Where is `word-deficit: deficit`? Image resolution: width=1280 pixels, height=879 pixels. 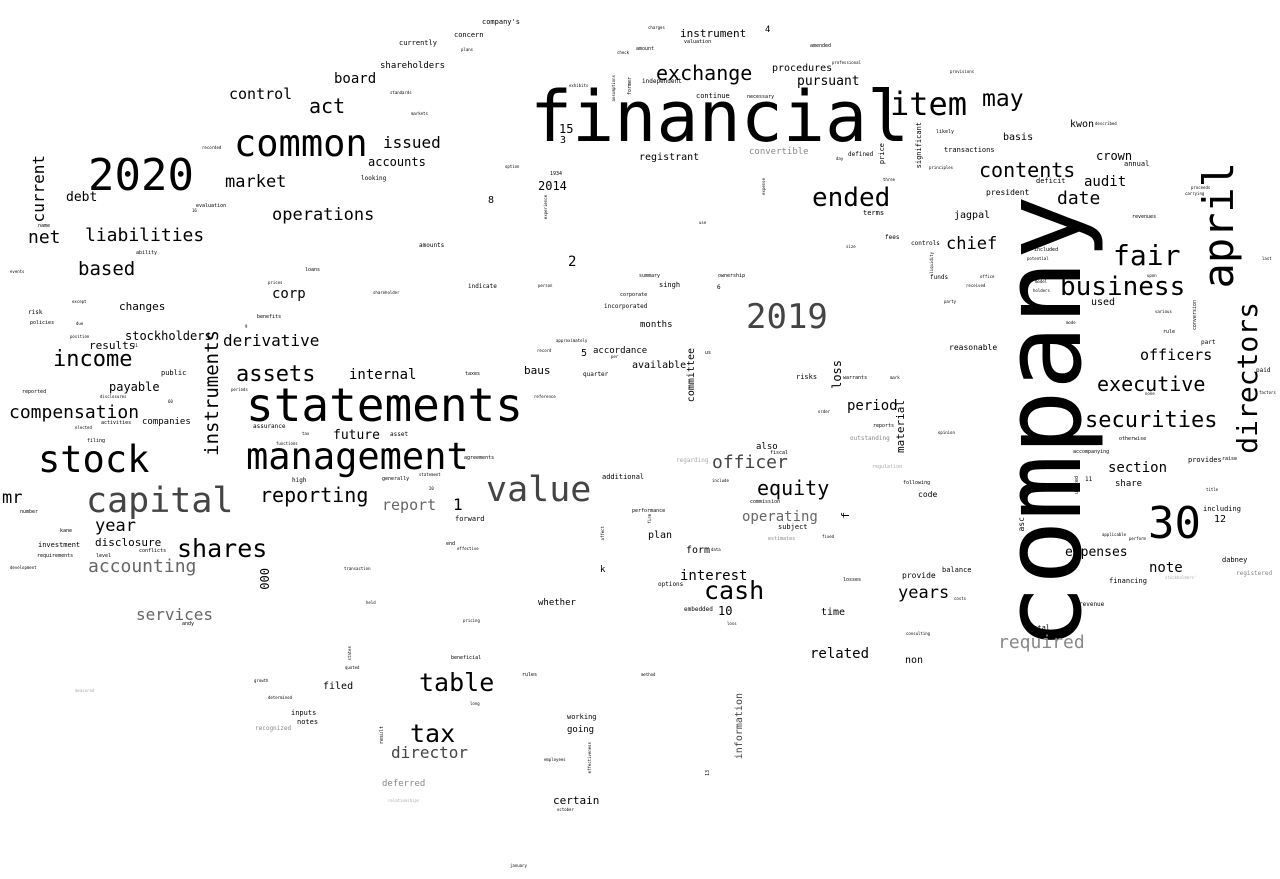 word-deficit: deficit is located at coordinates (1051, 181).